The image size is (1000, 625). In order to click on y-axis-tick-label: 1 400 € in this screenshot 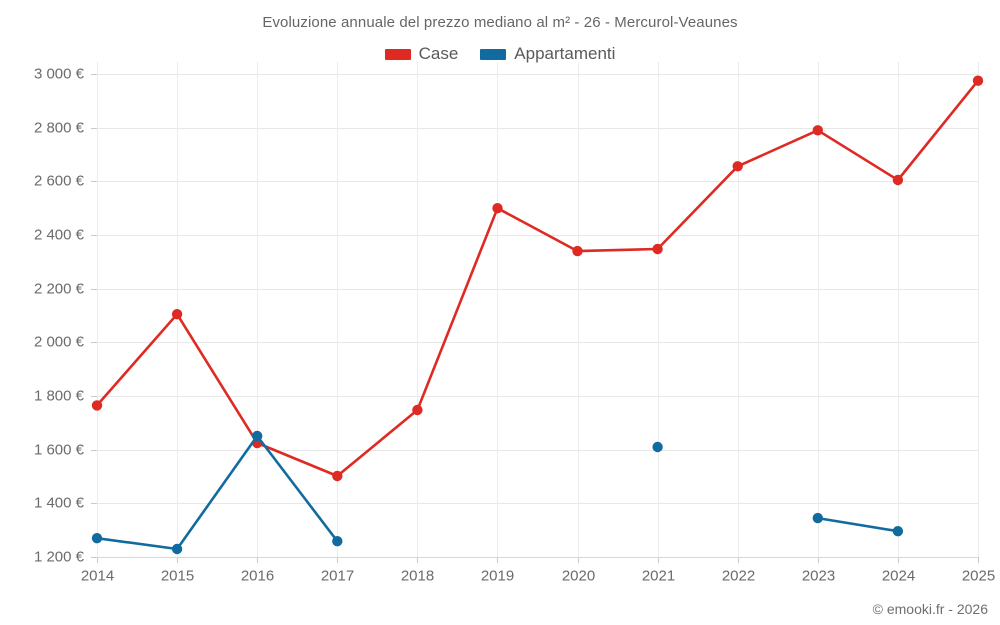, I will do `click(59, 502)`.